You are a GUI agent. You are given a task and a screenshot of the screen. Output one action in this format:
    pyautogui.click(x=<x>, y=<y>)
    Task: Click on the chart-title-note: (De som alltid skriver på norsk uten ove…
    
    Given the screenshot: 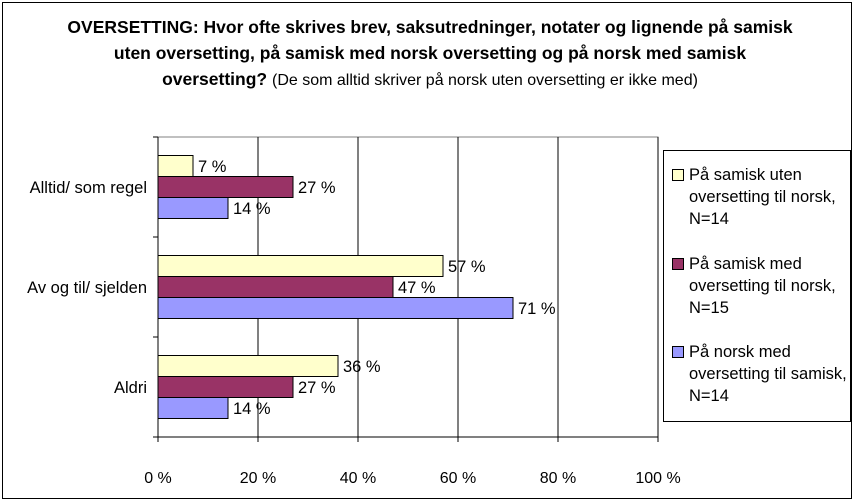 What is the action you would take?
    pyautogui.click(x=484, y=80)
    